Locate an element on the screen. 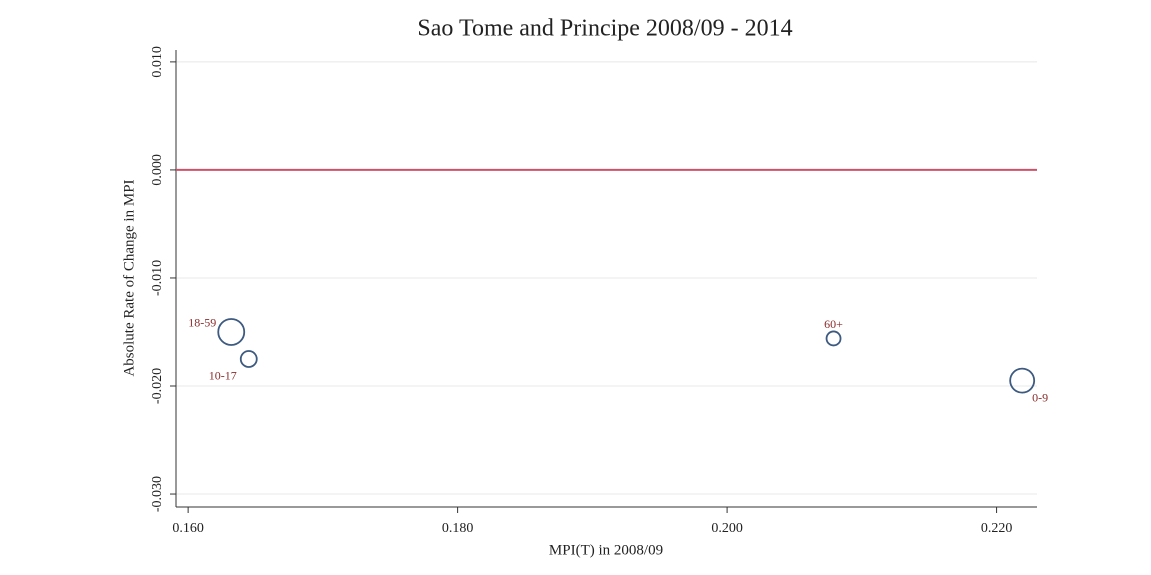 The width and height of the screenshot is (1151, 575). y-tick-label: -0.020 is located at coordinates (157, 386).